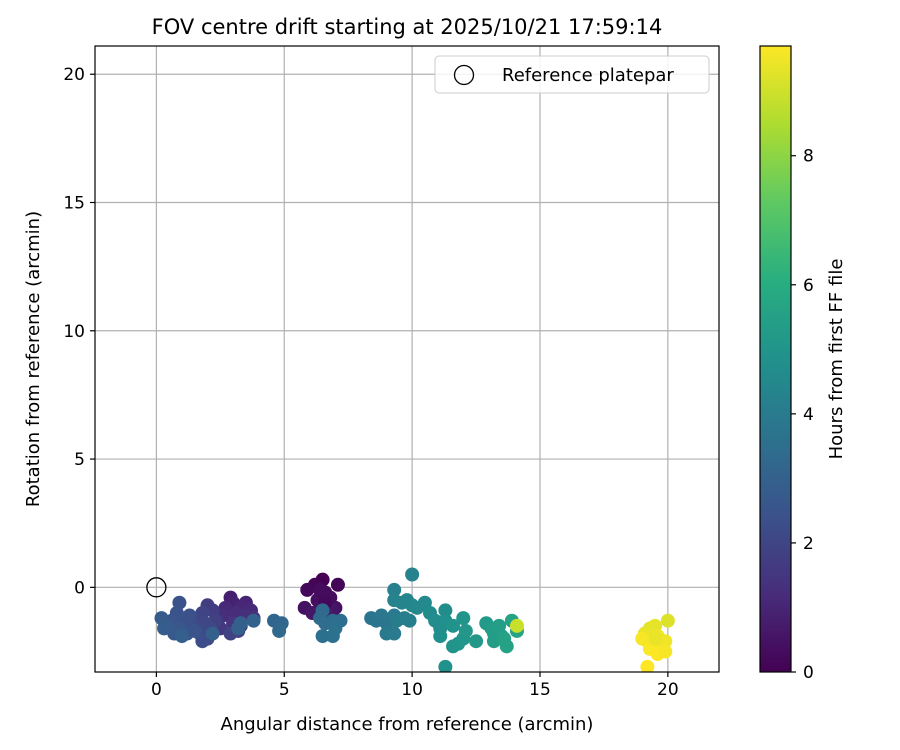 This screenshot has height=750, width=900. What do you see at coordinates (407, 724) in the screenshot?
I see `x-axis-label: Angular distance from reference (arcmin)` at bounding box center [407, 724].